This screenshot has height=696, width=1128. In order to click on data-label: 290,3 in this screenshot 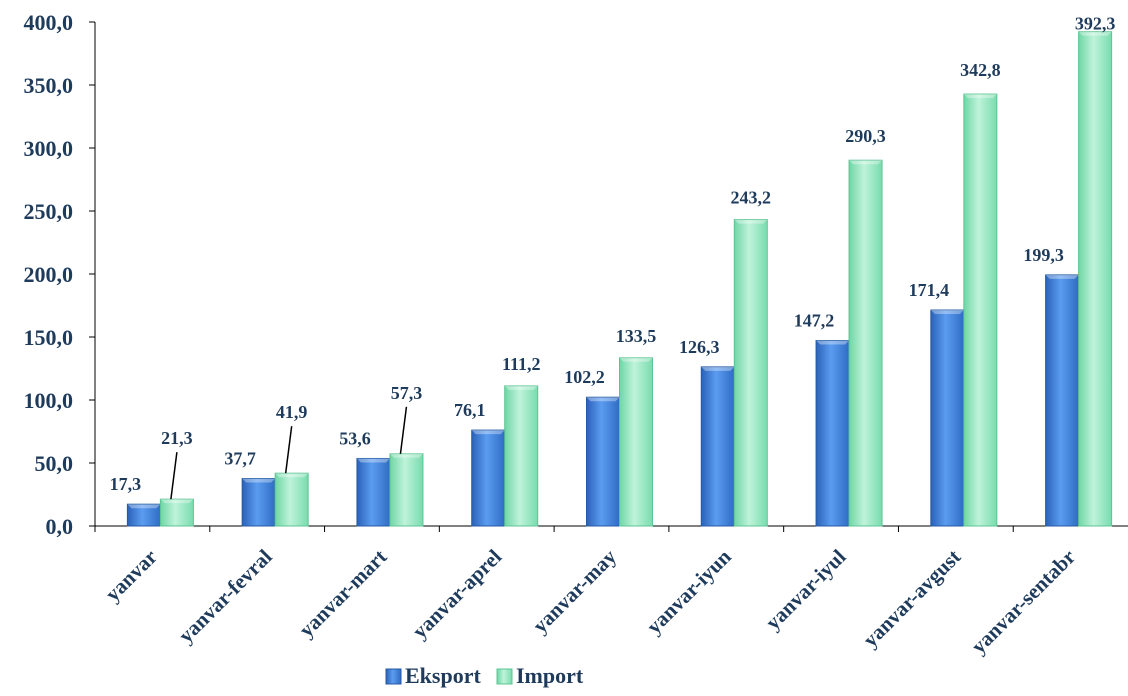, I will do `click(865, 136)`.